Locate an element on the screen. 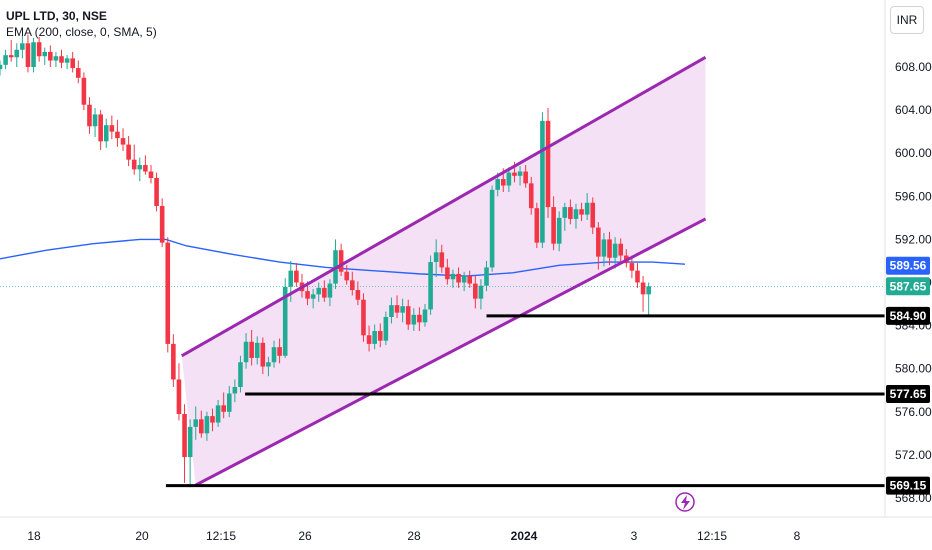 This screenshot has height=550, width=932. price-tick-label: 596.00 is located at coordinates (913, 196).